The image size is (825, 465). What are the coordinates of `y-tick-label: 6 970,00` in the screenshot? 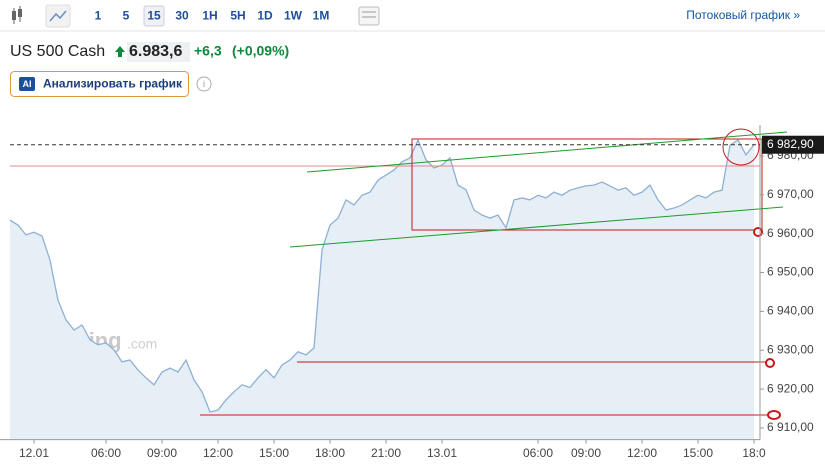 It's located at (790, 194).